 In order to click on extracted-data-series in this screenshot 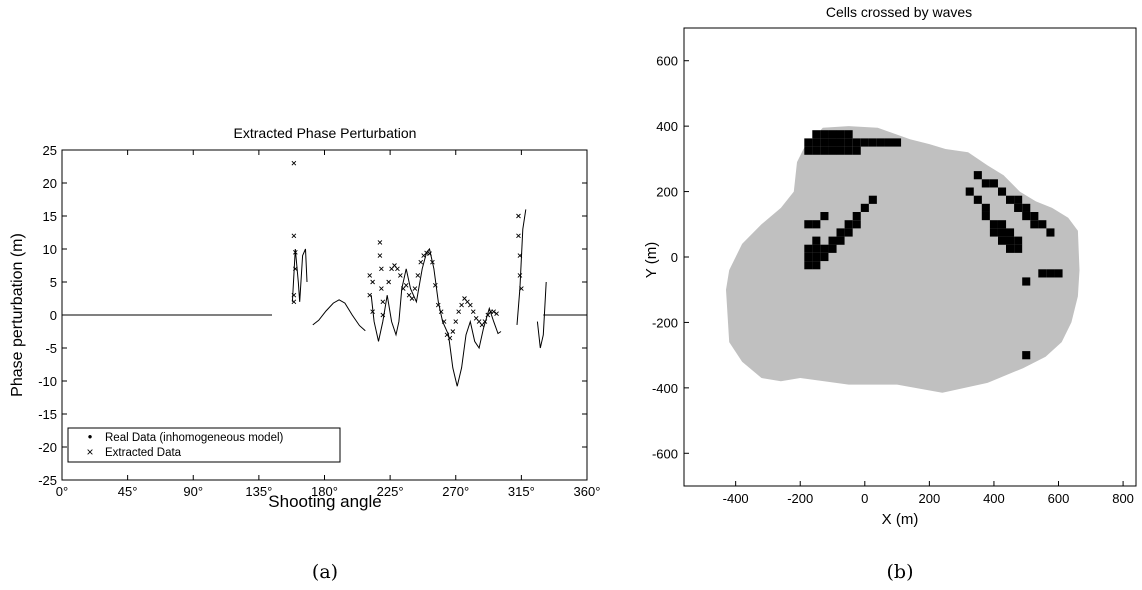, I will do `click(407, 250)`.